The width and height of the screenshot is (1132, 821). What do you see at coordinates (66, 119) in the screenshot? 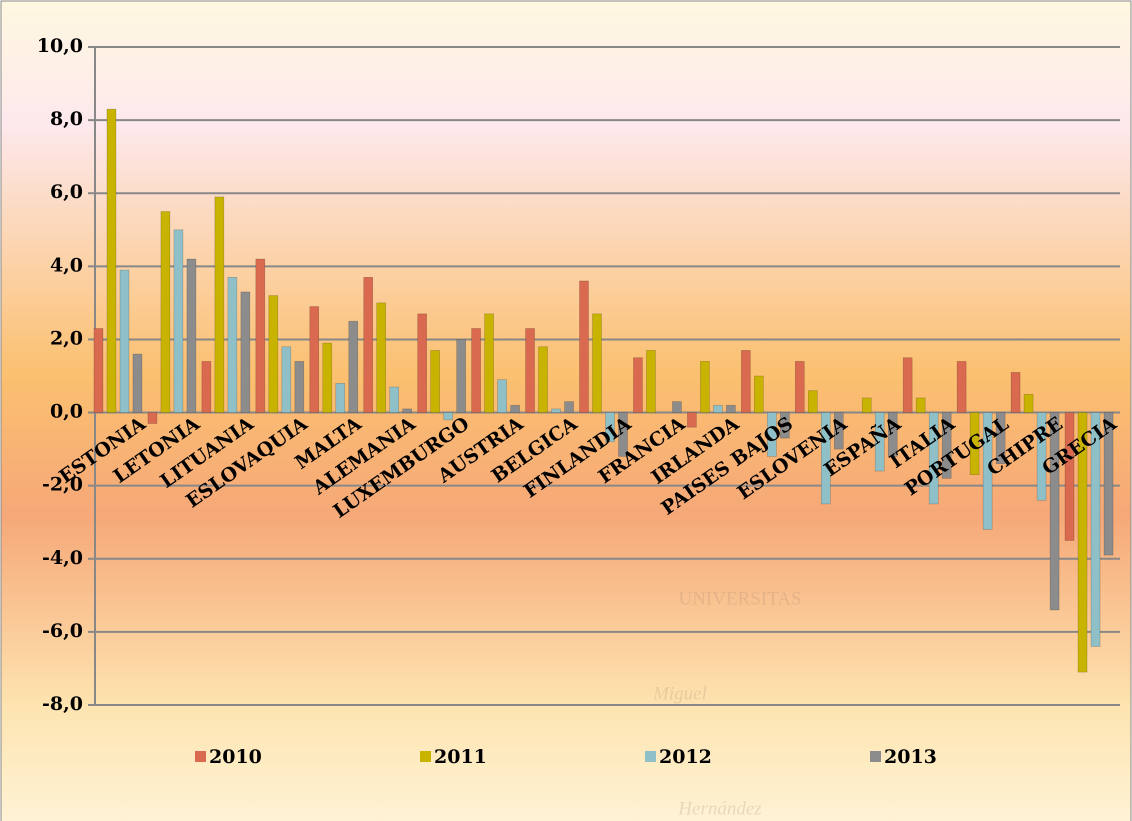
I see `y-tick-label: 8,0` at bounding box center [66, 119].